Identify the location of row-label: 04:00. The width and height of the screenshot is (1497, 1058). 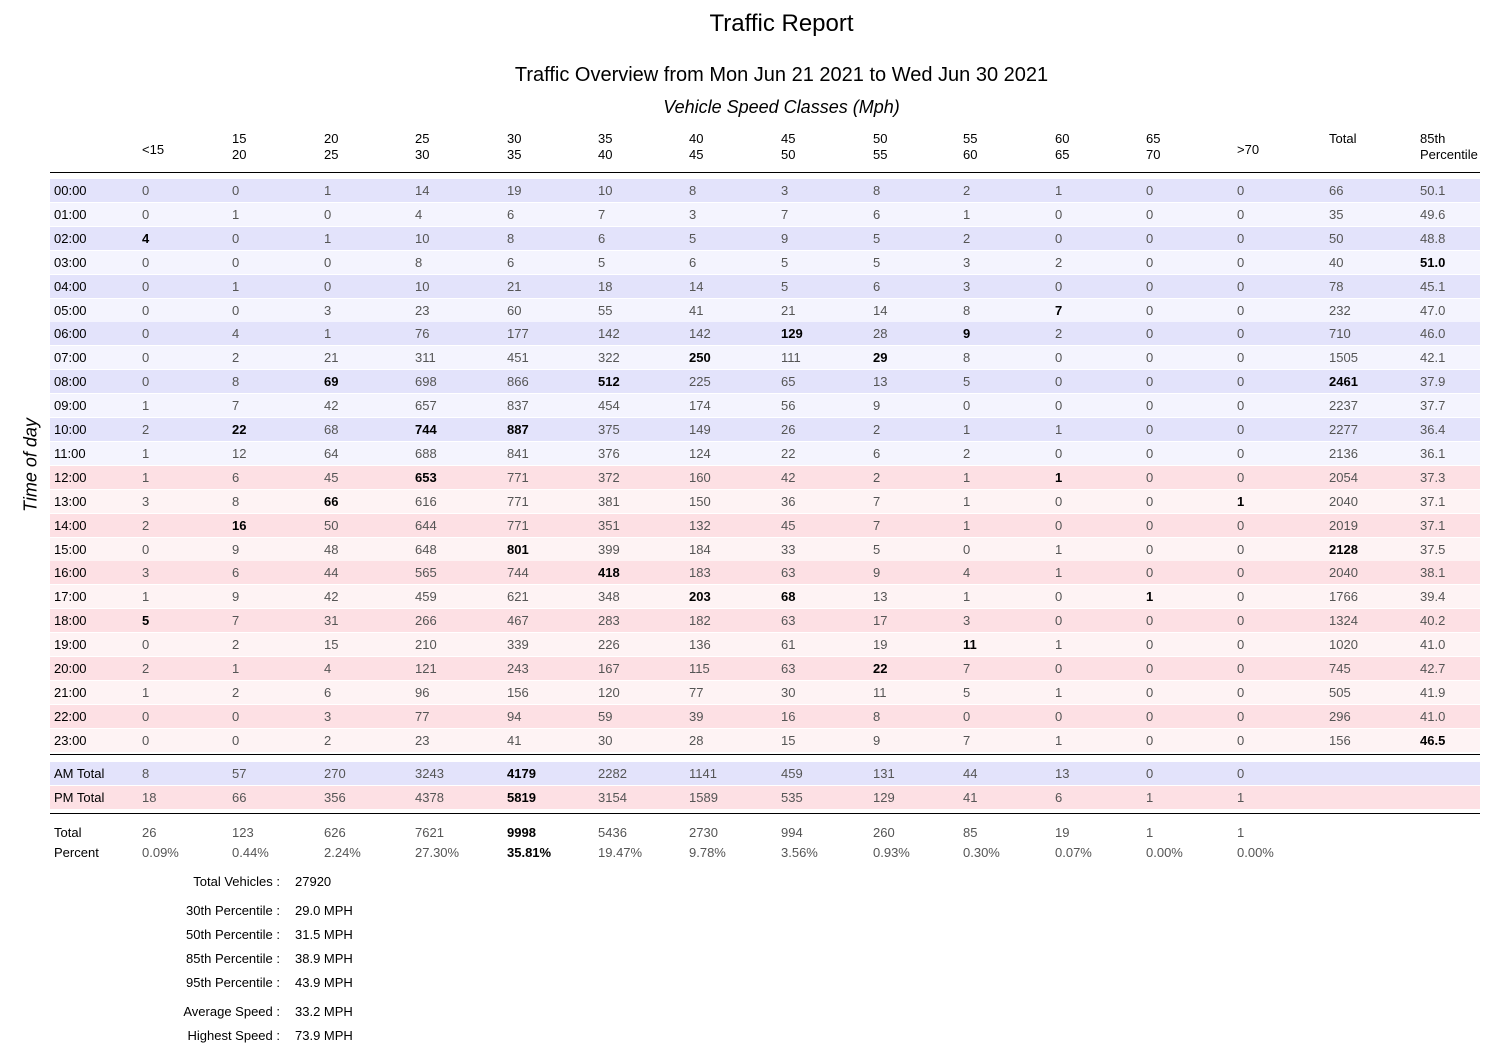
(70, 286).